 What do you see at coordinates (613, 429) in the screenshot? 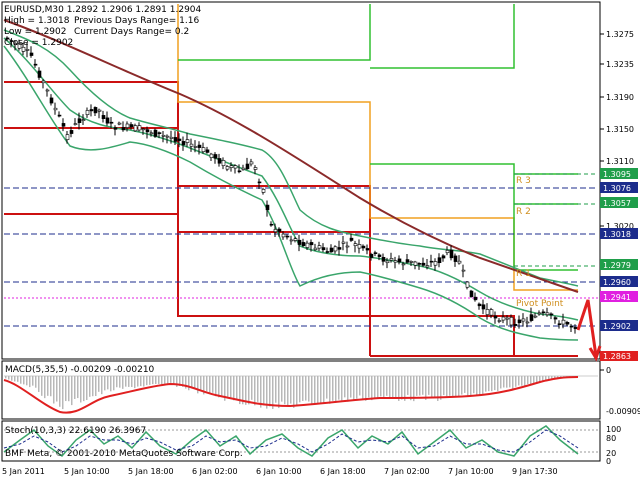
I see `stoch-scale-top: 100` at bounding box center [613, 429].